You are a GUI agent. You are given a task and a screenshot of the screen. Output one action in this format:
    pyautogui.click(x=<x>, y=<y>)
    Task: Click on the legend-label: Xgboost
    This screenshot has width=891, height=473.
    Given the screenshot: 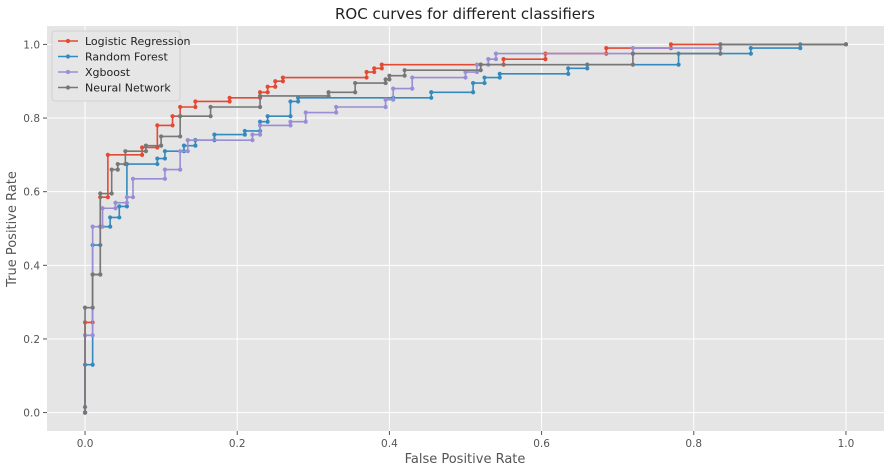 What is the action you would take?
    pyautogui.click(x=108, y=72)
    